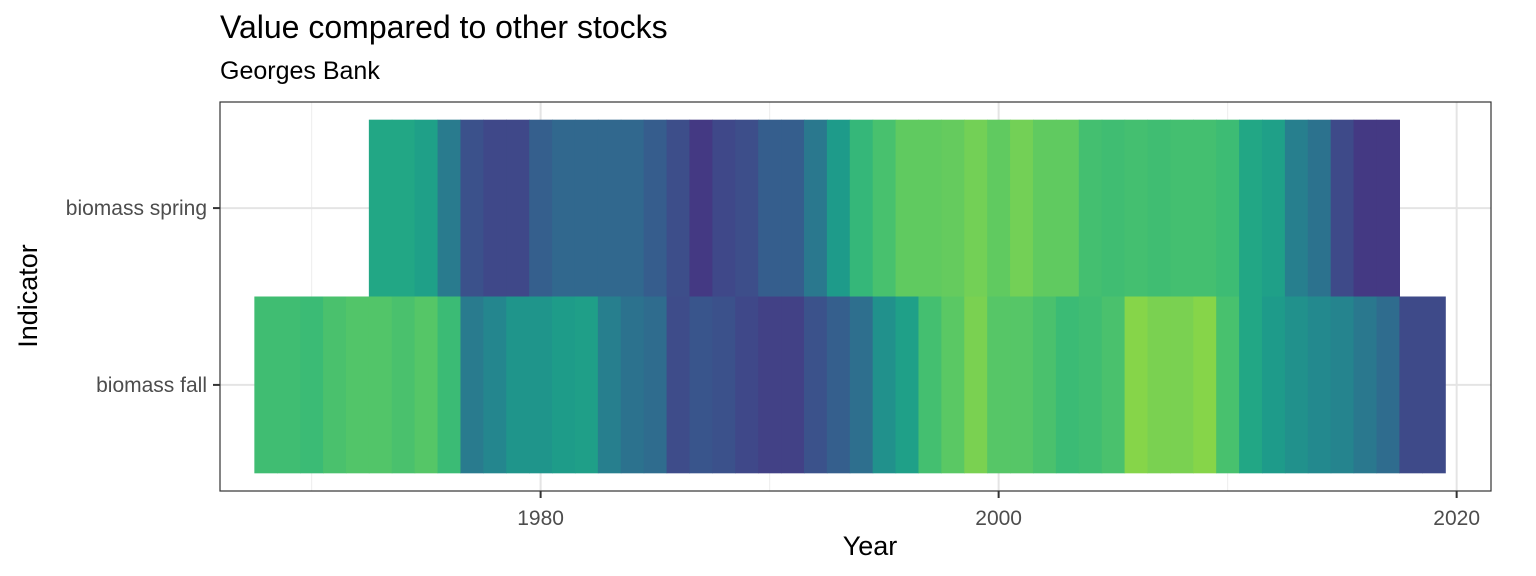  What do you see at coordinates (151, 385) in the screenshot?
I see `y-tick-label: biomass fall` at bounding box center [151, 385].